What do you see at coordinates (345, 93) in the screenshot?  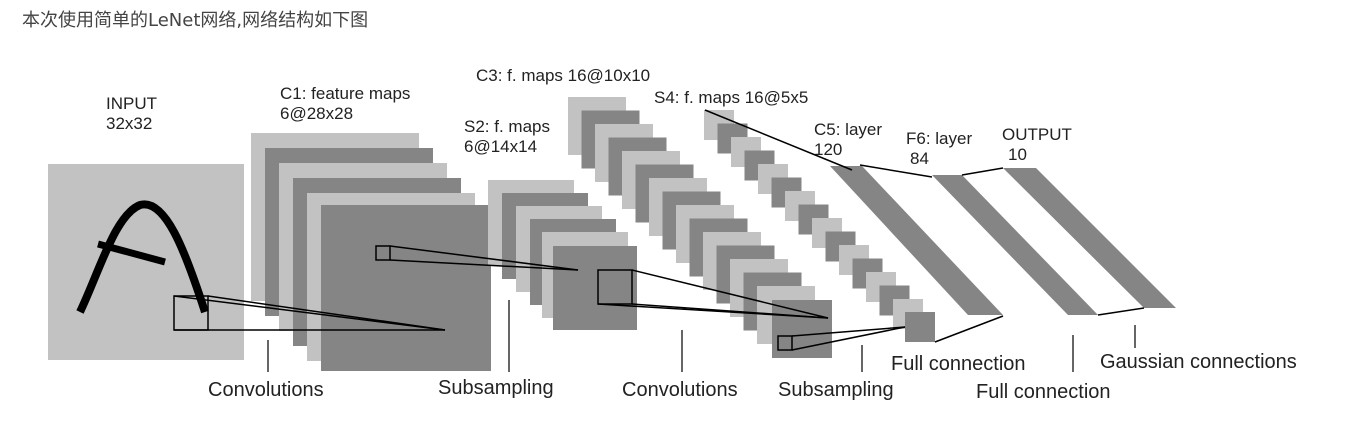 I see `c1-label: C1: feature maps` at bounding box center [345, 93].